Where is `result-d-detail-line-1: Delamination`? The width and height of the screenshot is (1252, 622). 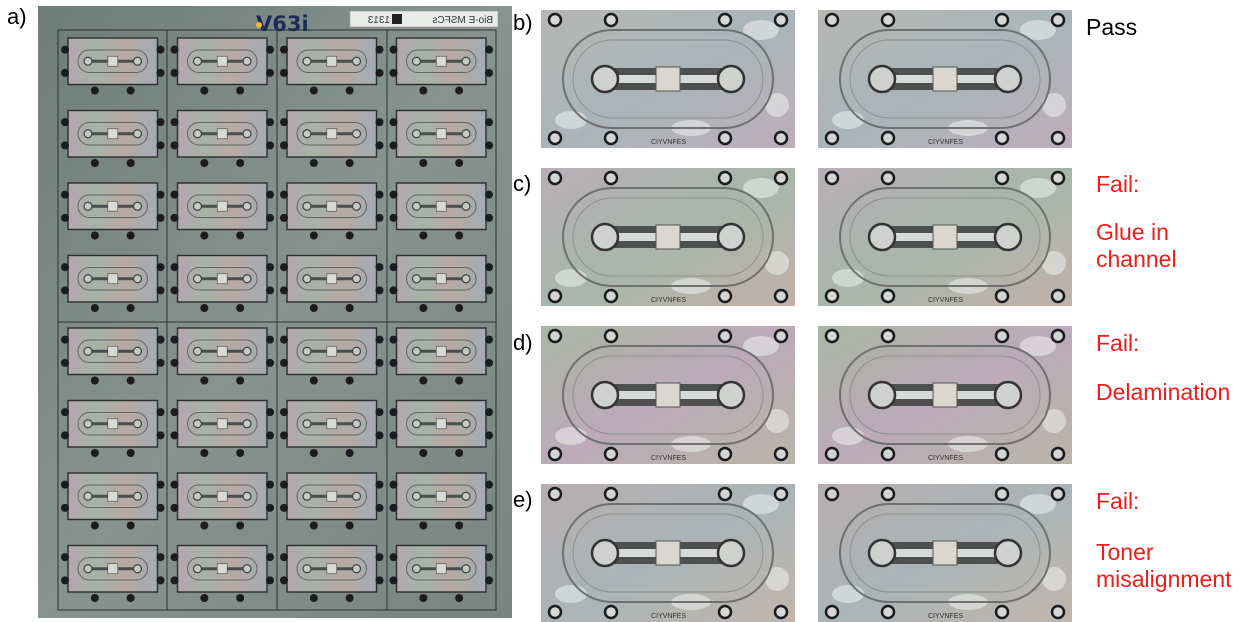
result-d-detail-line-1: Delamination is located at coordinates (1163, 392).